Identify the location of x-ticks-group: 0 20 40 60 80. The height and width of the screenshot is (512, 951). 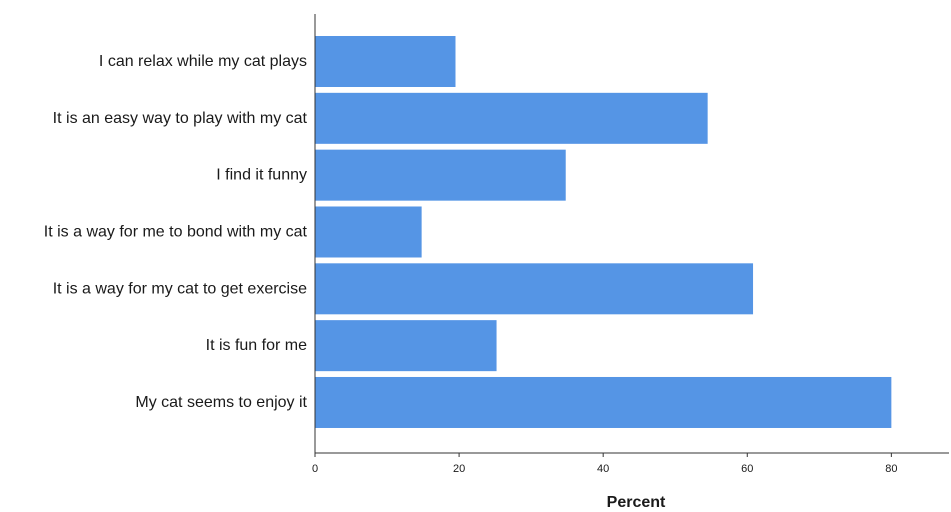
(604, 464).